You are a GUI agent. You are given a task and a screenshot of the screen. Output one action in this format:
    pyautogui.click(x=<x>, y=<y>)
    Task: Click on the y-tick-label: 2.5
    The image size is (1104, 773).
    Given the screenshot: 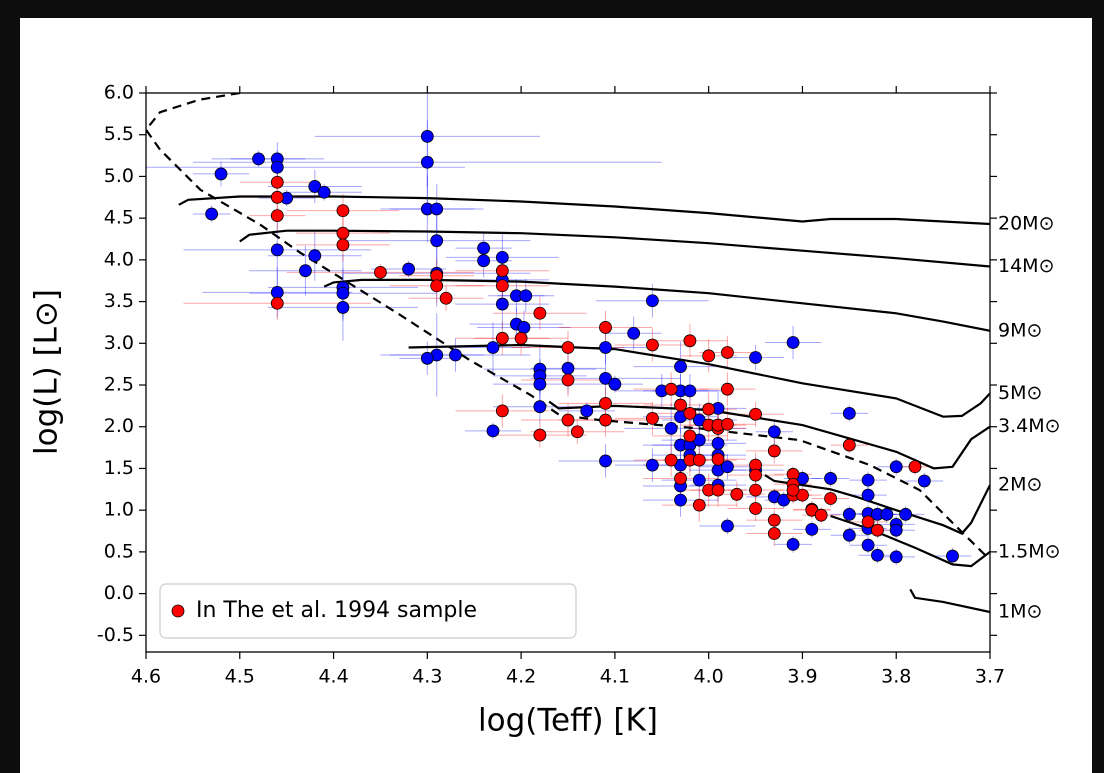 What is the action you would take?
    pyautogui.click(x=119, y=385)
    